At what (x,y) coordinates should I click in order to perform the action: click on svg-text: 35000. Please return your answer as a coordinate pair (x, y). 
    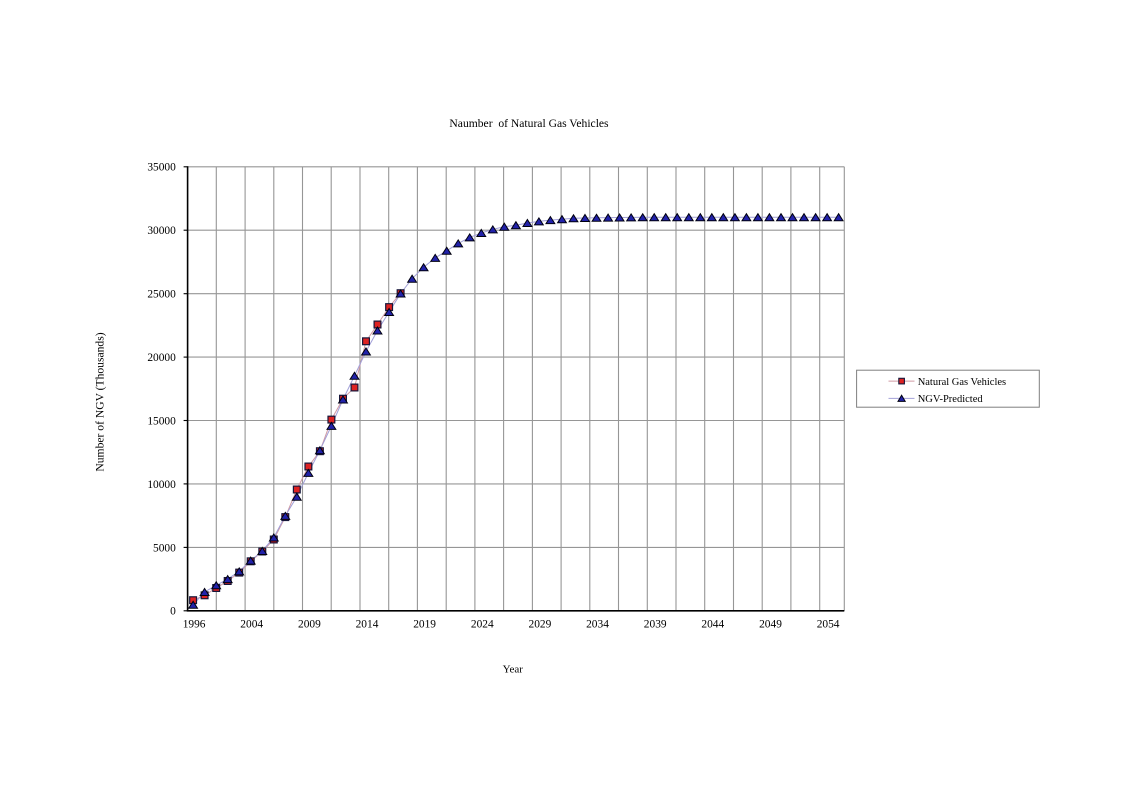
    Looking at the image, I should click on (161, 168).